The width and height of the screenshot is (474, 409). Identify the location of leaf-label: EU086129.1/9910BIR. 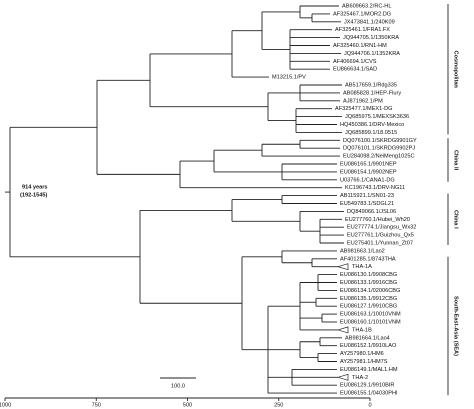
(367, 386).